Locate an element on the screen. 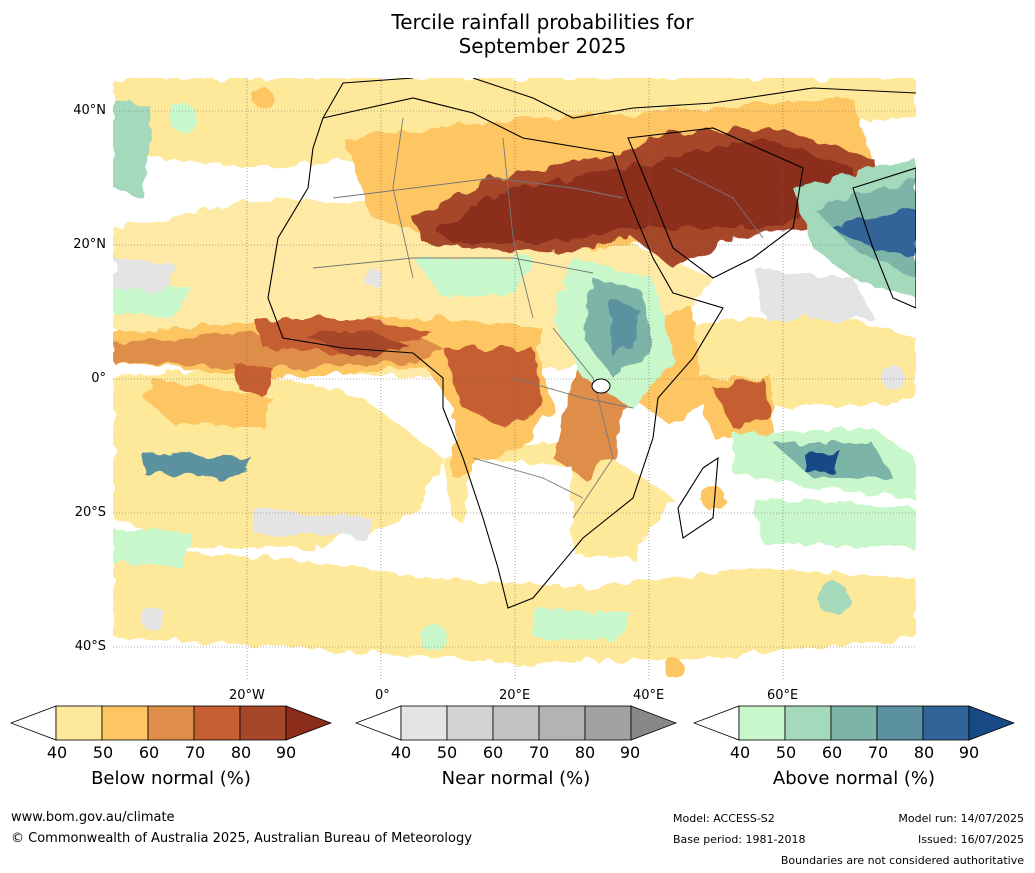 The width and height of the screenshot is (1035, 873). below-tick-60: 60 is located at coordinates (149, 752).